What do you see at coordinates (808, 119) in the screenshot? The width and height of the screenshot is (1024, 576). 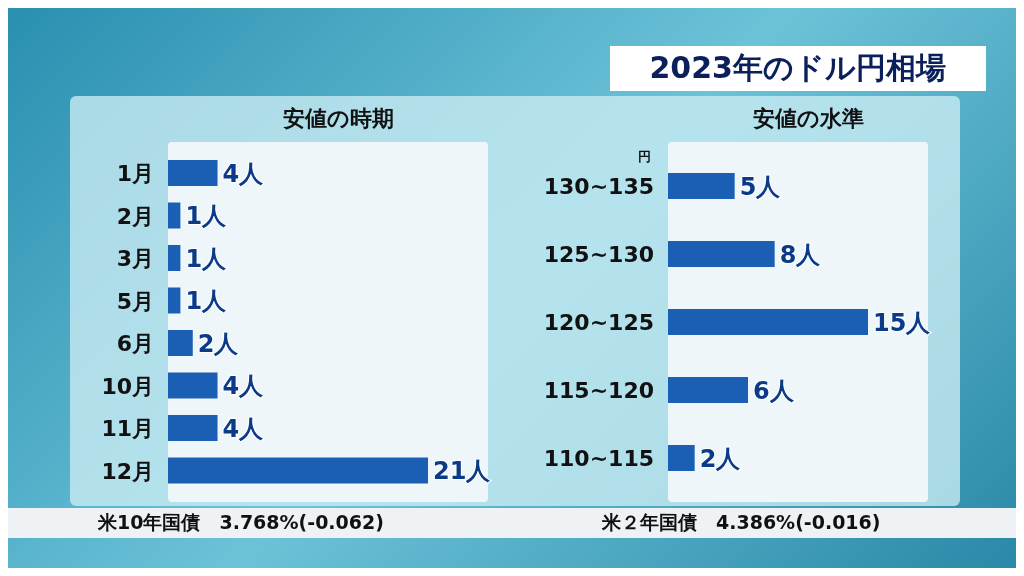 I see `chart-subtitle: 安値の水準` at bounding box center [808, 119].